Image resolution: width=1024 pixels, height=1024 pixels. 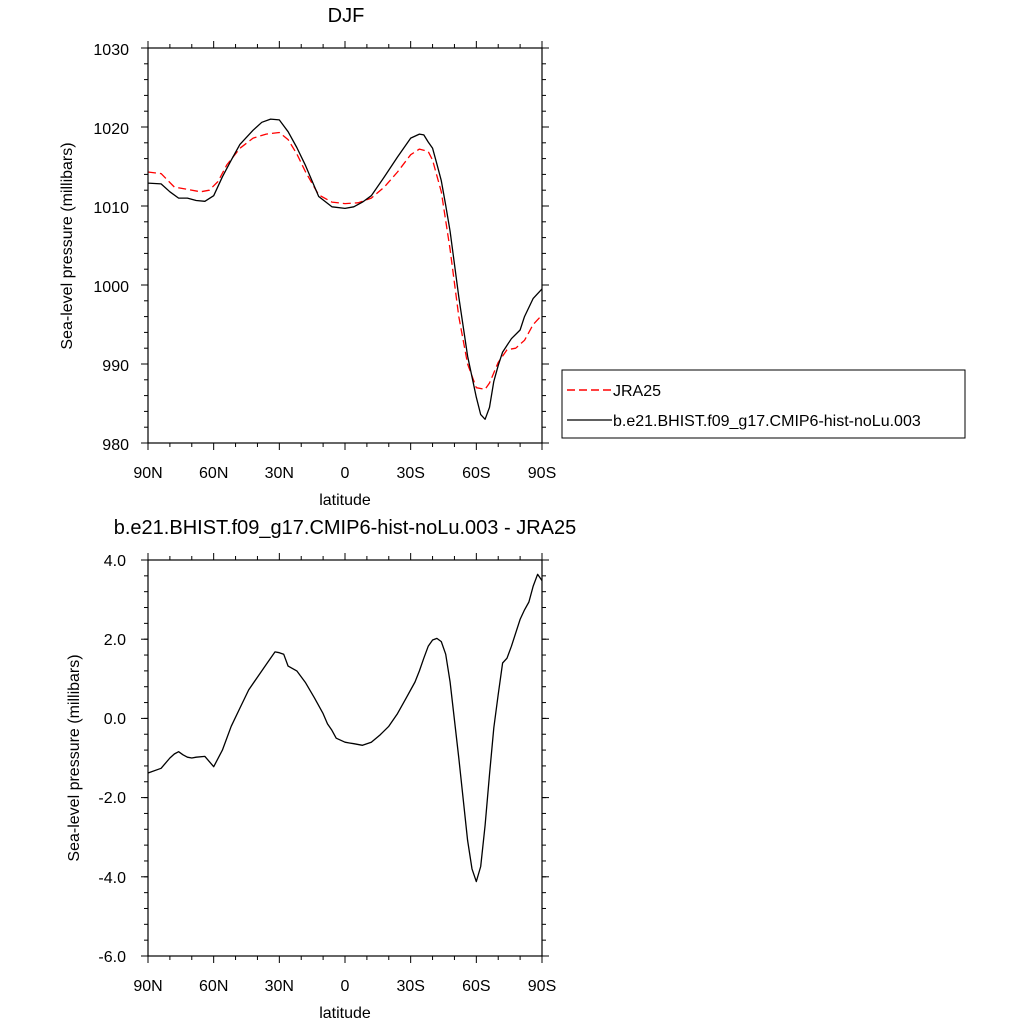 I want to click on djf-xtick-label: 30N, so click(x=279, y=473).